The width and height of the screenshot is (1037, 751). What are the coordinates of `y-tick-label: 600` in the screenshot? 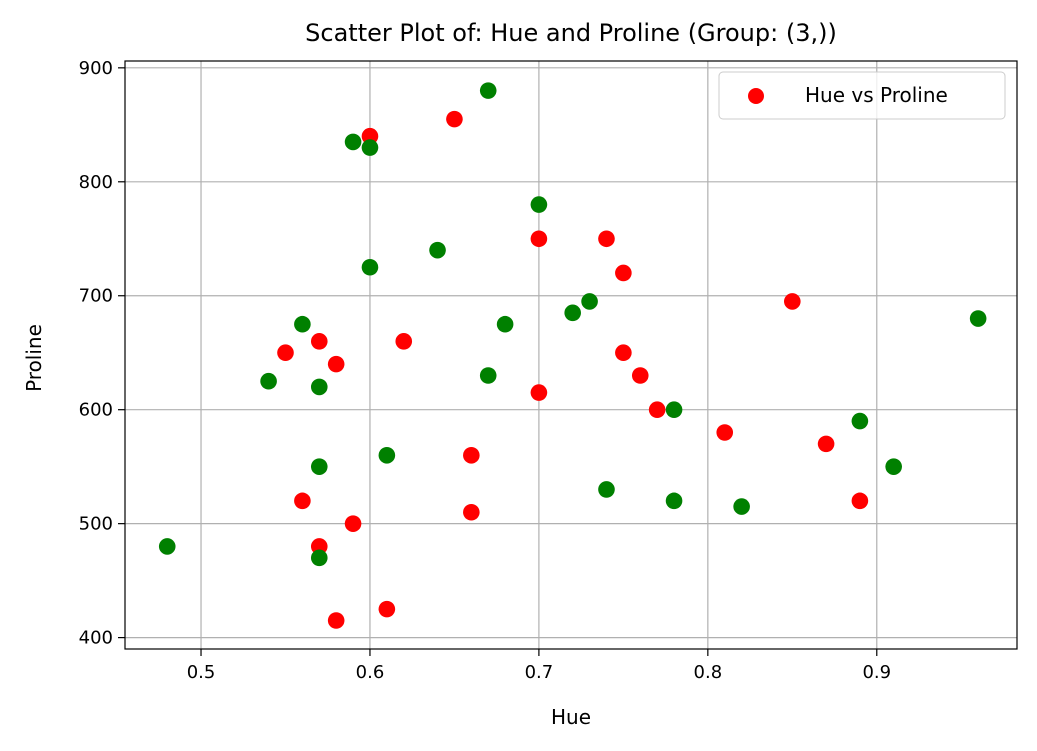 It's located at (96, 410).